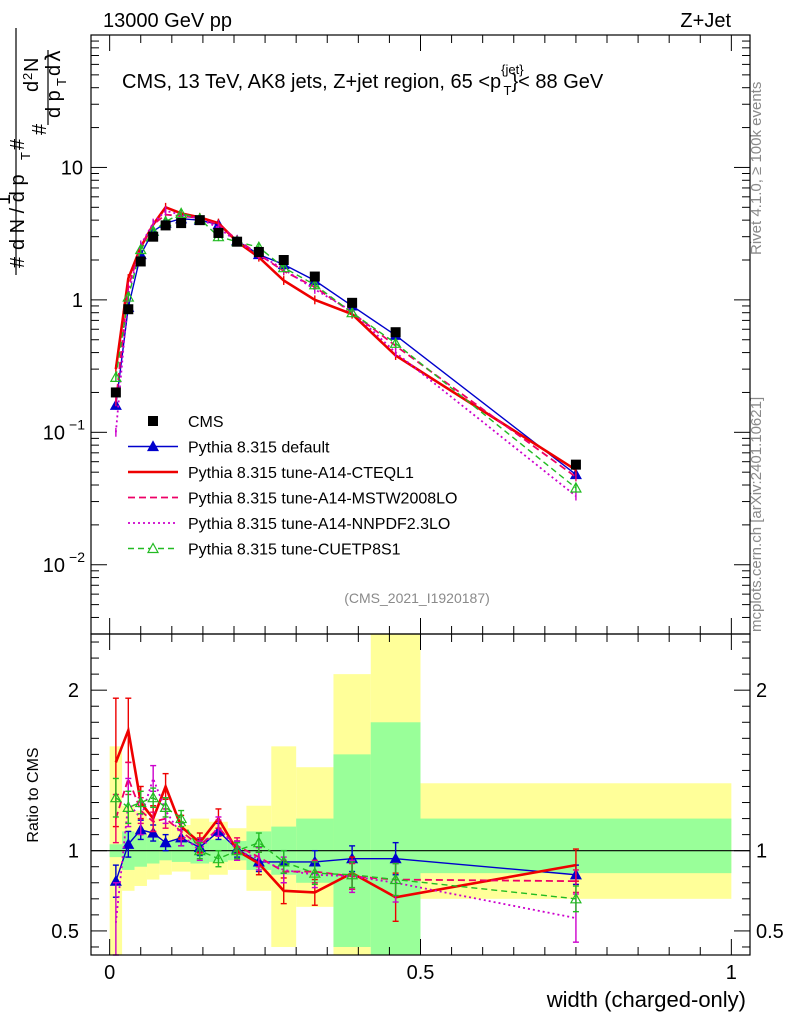 The width and height of the screenshot is (786, 1024). Describe the element at coordinates (319, 524) in the screenshot. I see `legend-series-label: Pythia 8.315 tune-A14-NNPDF2.3LO` at that location.